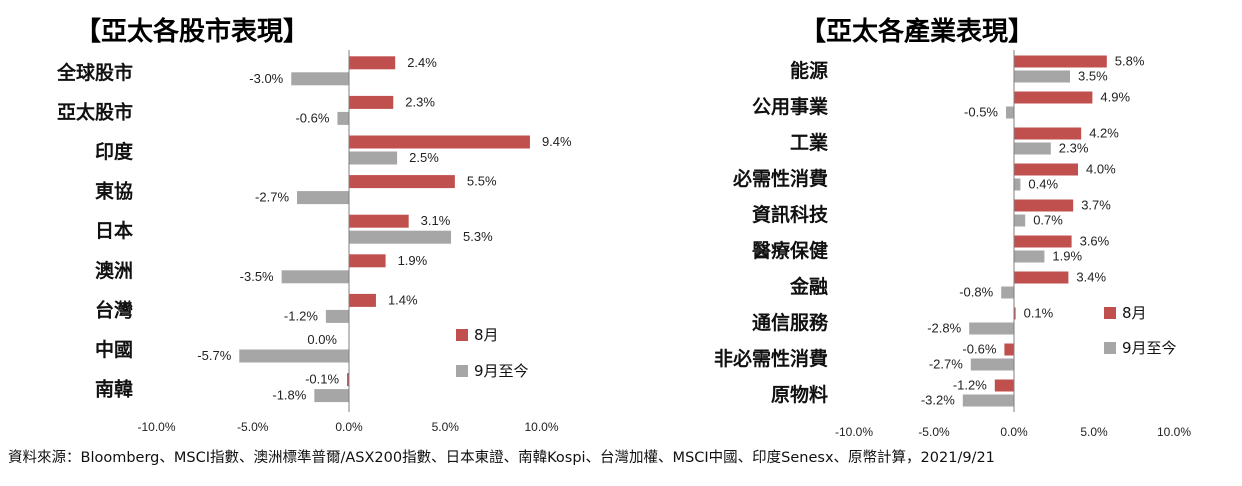  Describe the element at coordinates (214, 355) in the screenshot. I see `data-label: -5.7%` at that location.